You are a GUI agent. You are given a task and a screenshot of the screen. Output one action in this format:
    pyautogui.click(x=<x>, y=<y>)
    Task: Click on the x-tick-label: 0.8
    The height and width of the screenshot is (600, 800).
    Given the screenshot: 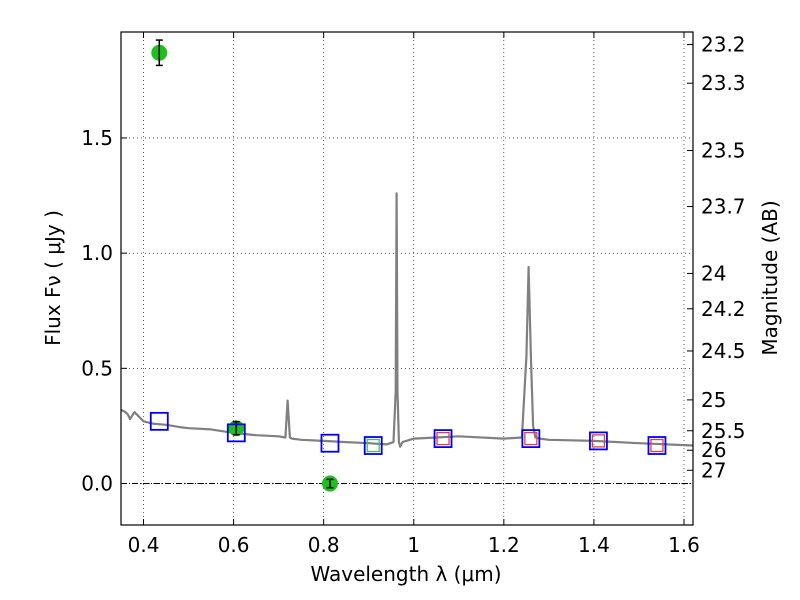 What is the action you would take?
    pyautogui.click(x=324, y=545)
    